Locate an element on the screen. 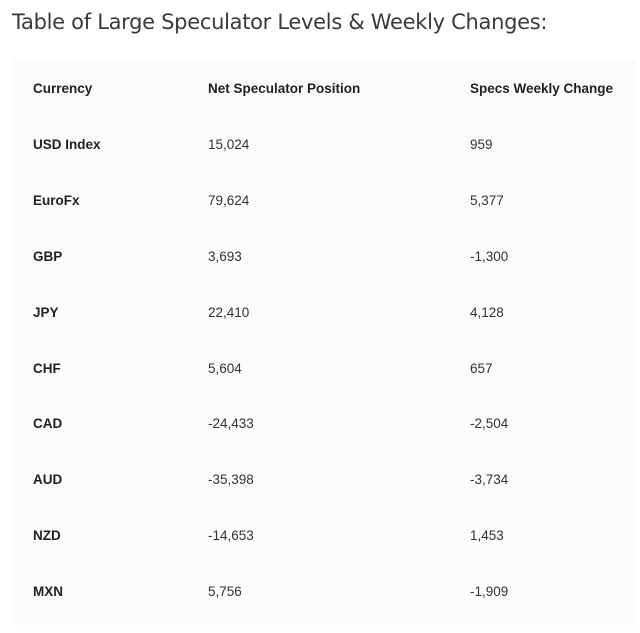  weekly-change-cell: -2,504 is located at coordinates (489, 424).